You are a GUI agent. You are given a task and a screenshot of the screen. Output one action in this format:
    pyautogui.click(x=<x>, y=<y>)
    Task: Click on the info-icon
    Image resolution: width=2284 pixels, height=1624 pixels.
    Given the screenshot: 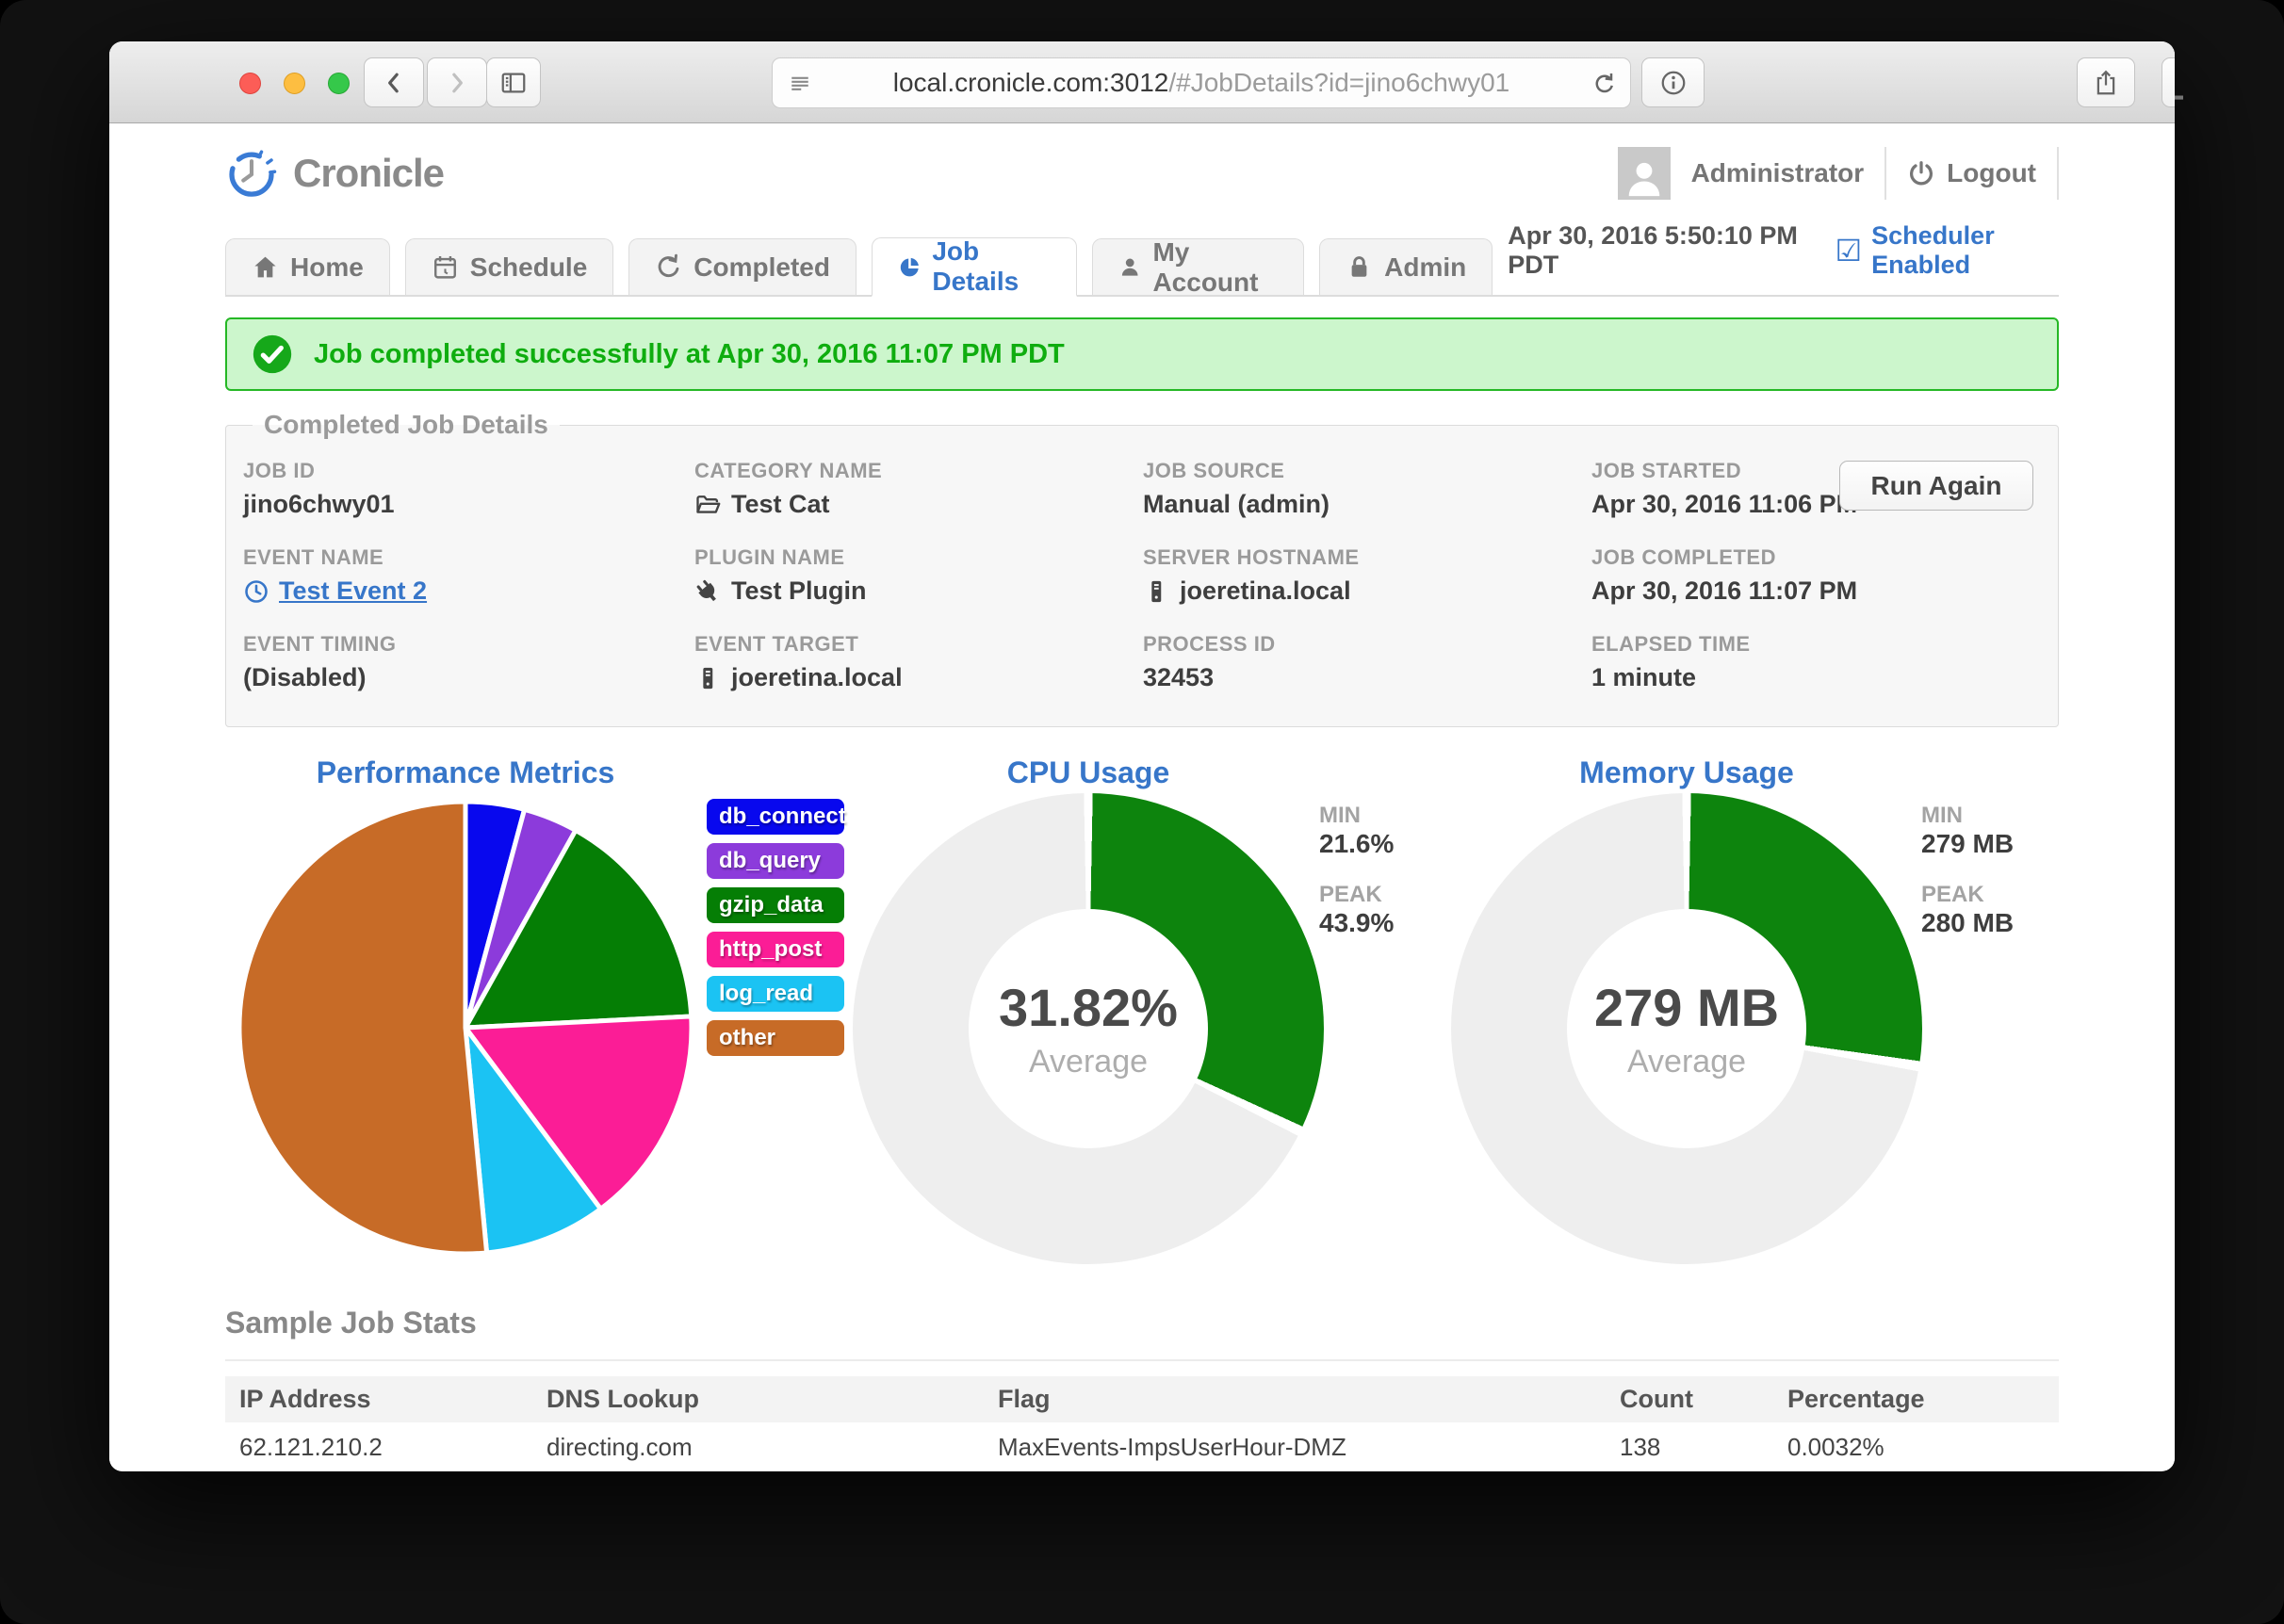 What is the action you would take?
    pyautogui.click(x=1673, y=82)
    